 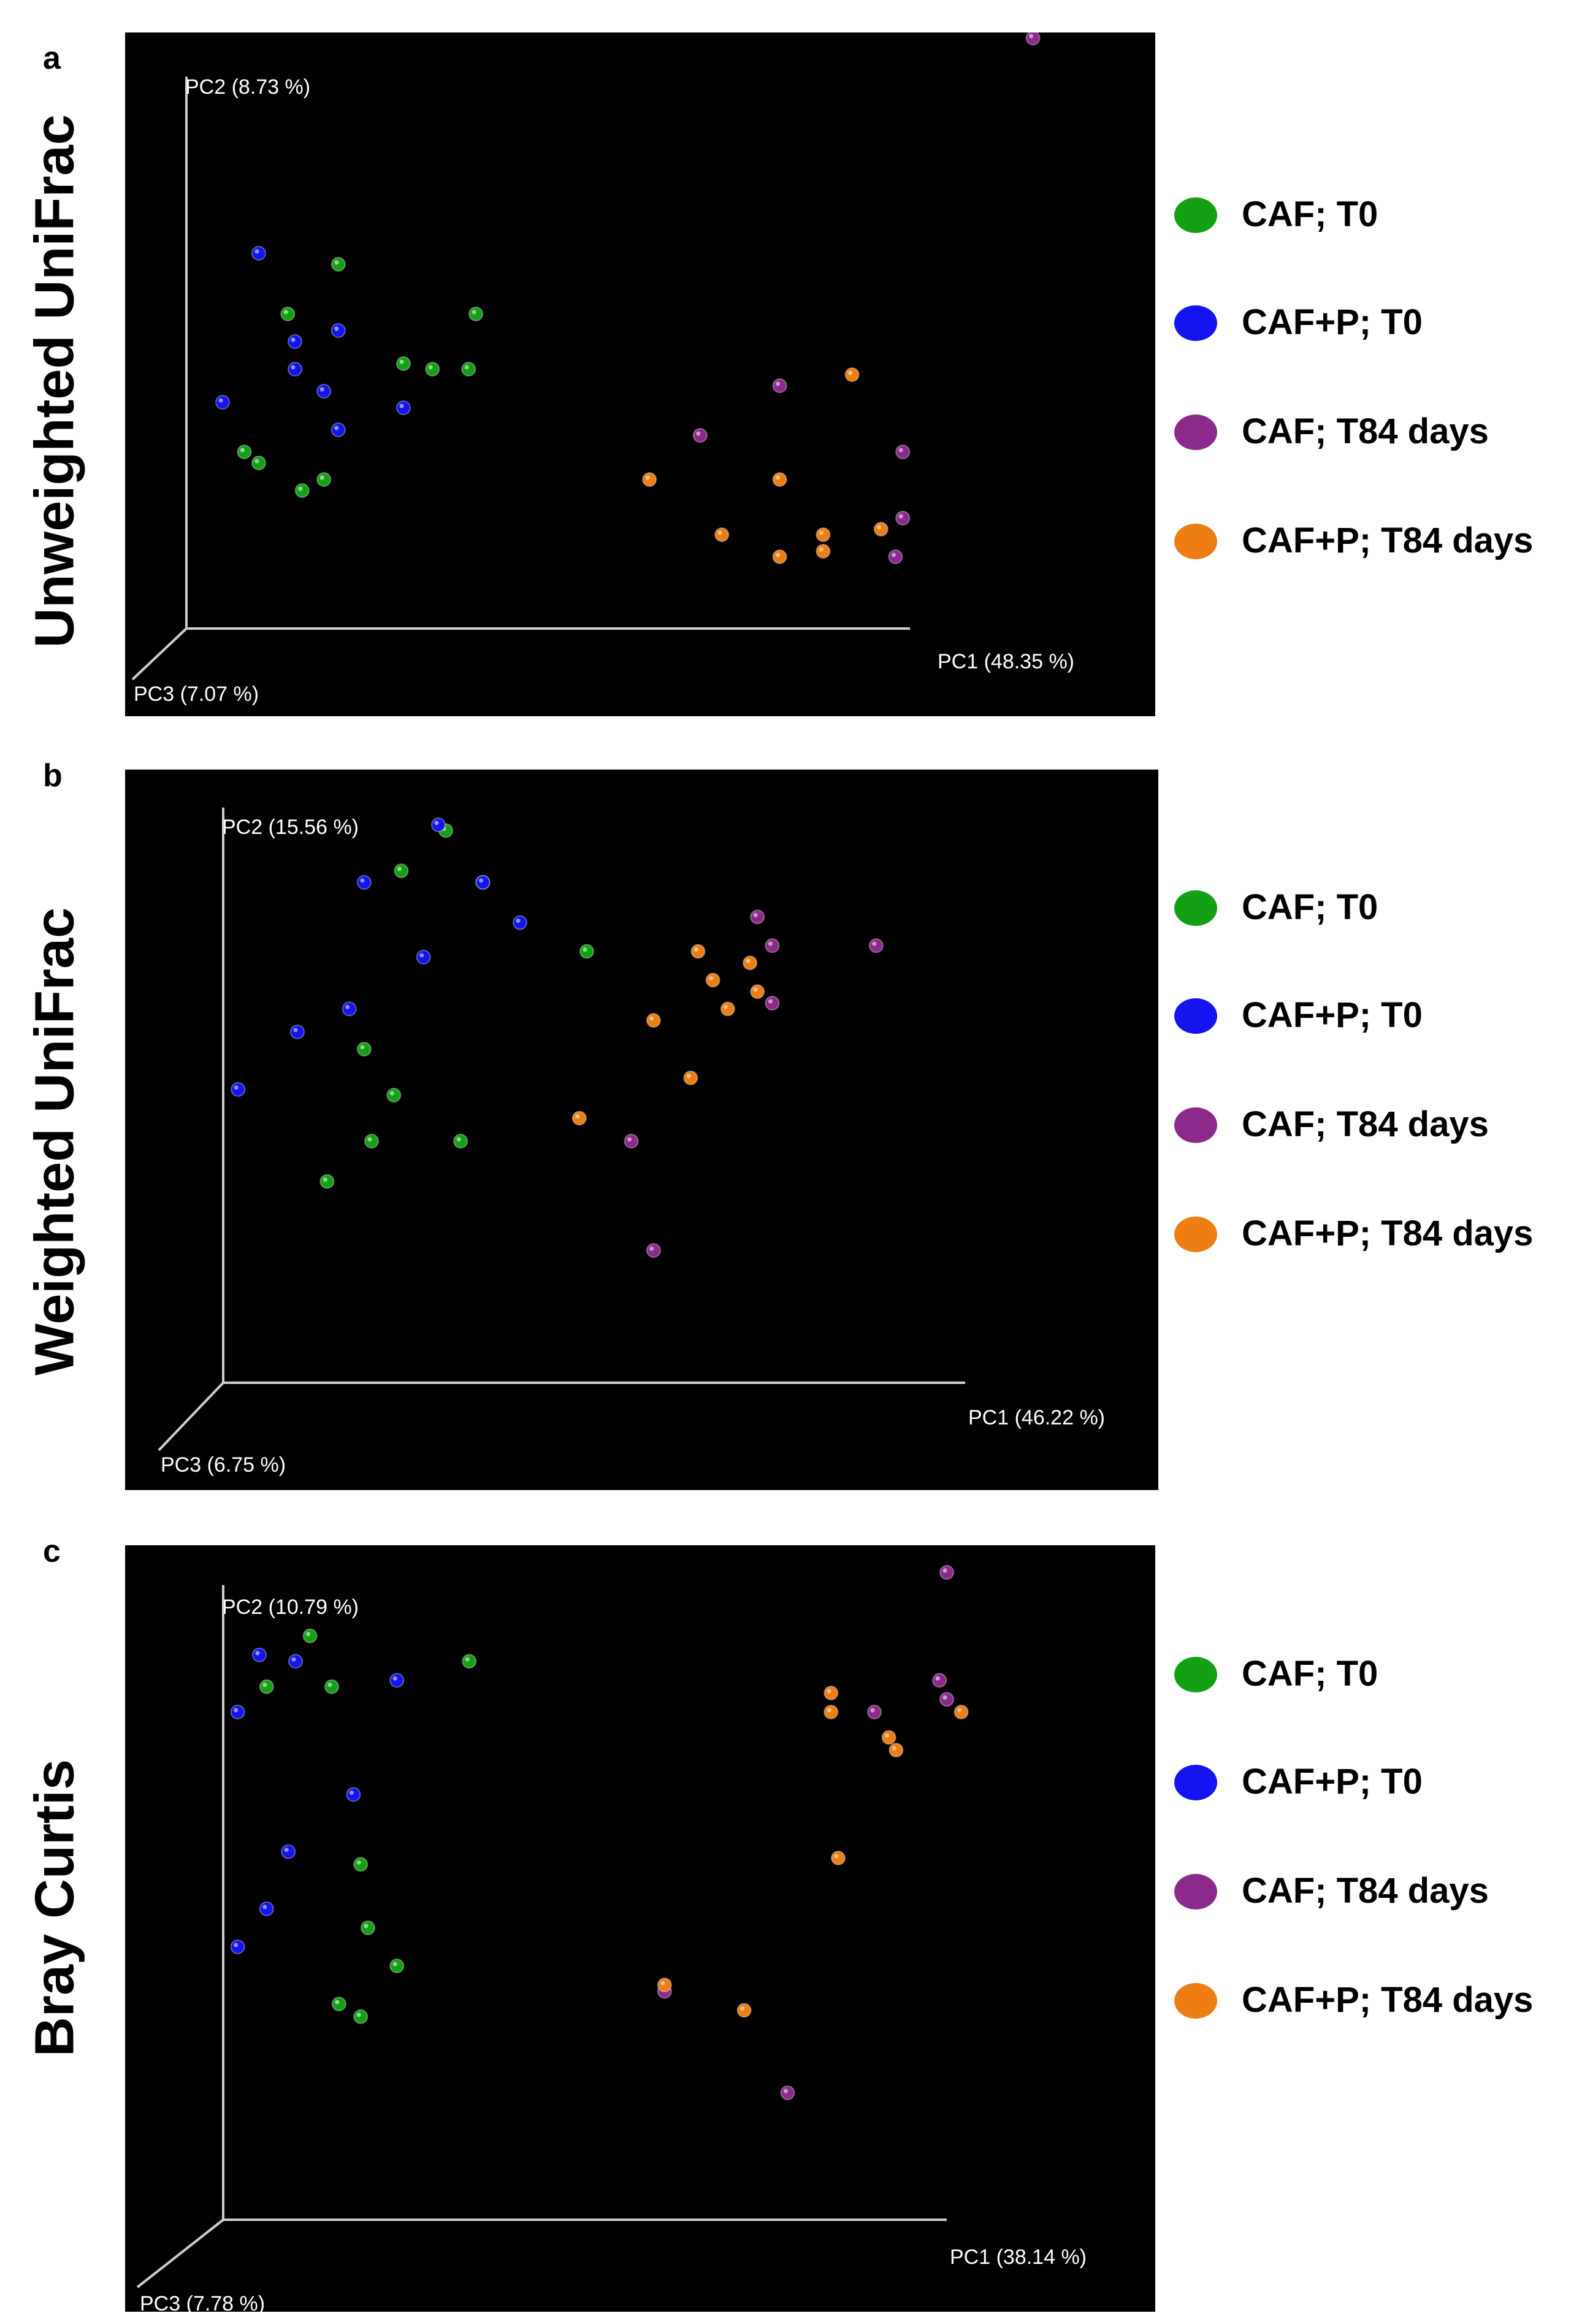 What do you see at coordinates (1333, 322) in the screenshot?
I see `legend-label: CAF+P; T0` at bounding box center [1333, 322].